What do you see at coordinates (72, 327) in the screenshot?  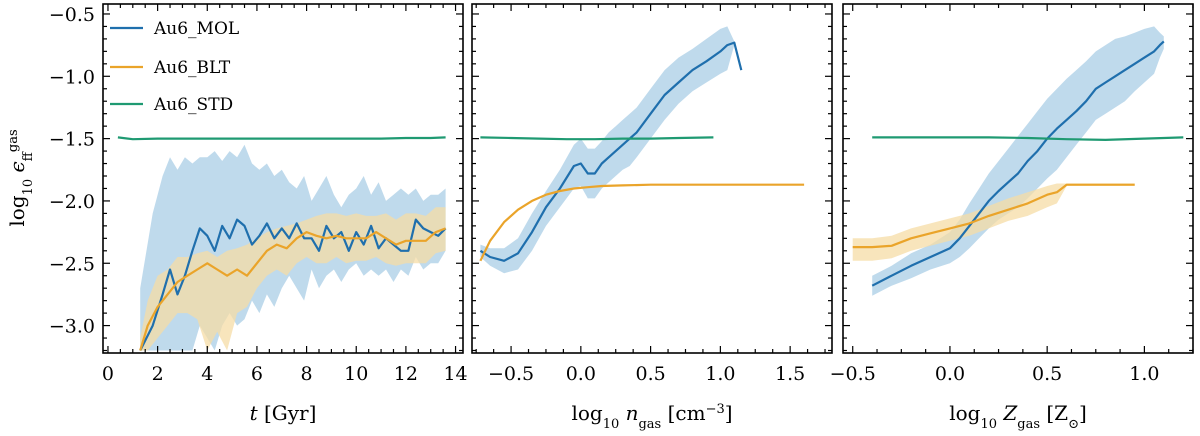 I see `y-tick-label: −3.0` at bounding box center [72, 327].